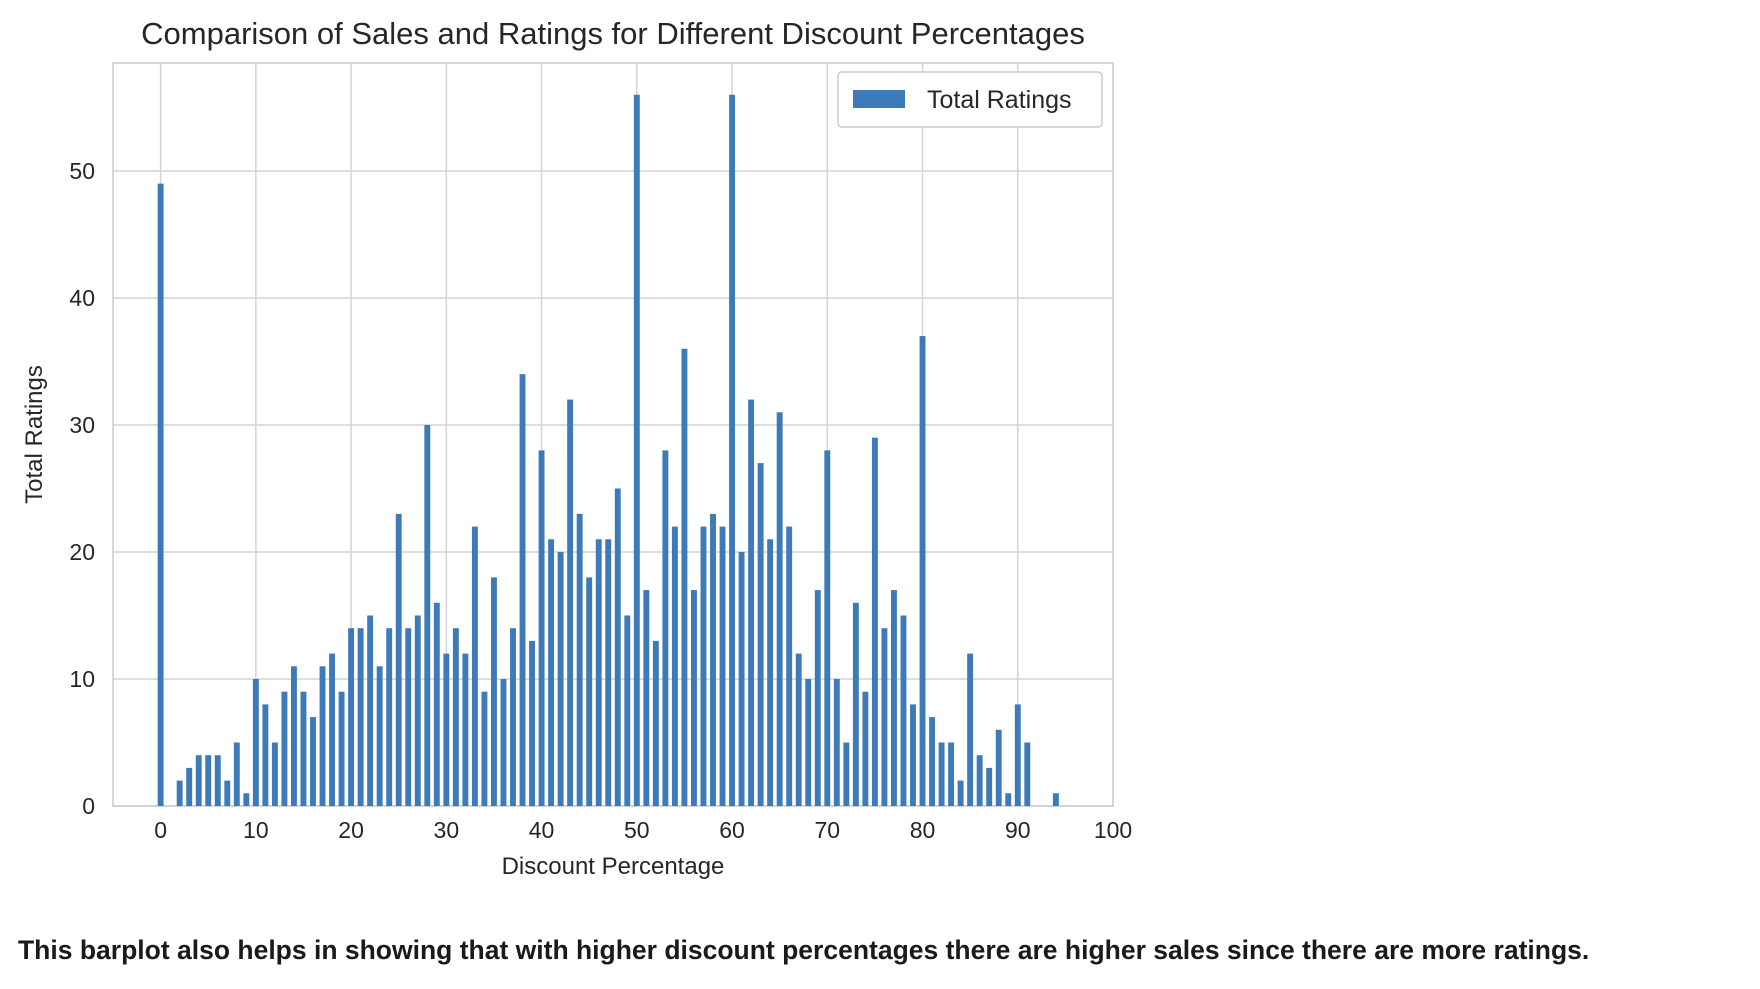 This screenshot has height=989, width=1760. Describe the element at coordinates (999, 100) in the screenshot. I see `legend-entry: Total Ratings` at that location.